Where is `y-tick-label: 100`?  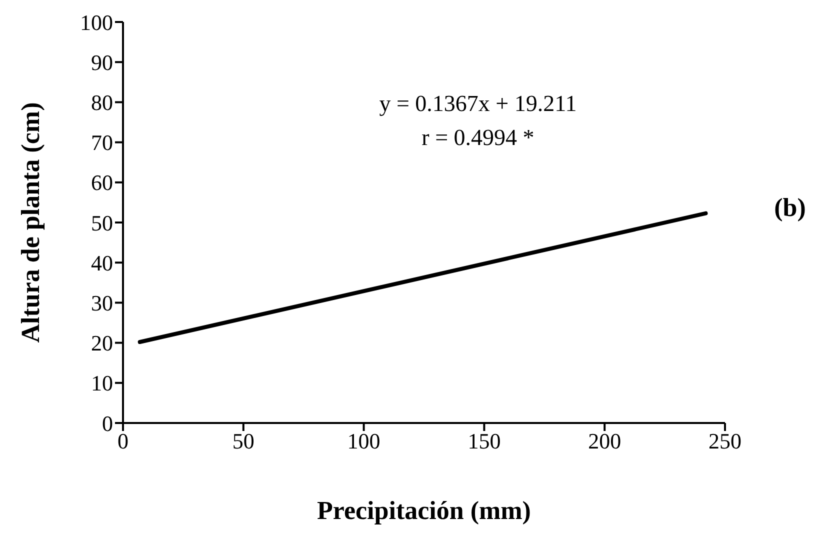 y-tick-label: 100 is located at coordinates (96, 22).